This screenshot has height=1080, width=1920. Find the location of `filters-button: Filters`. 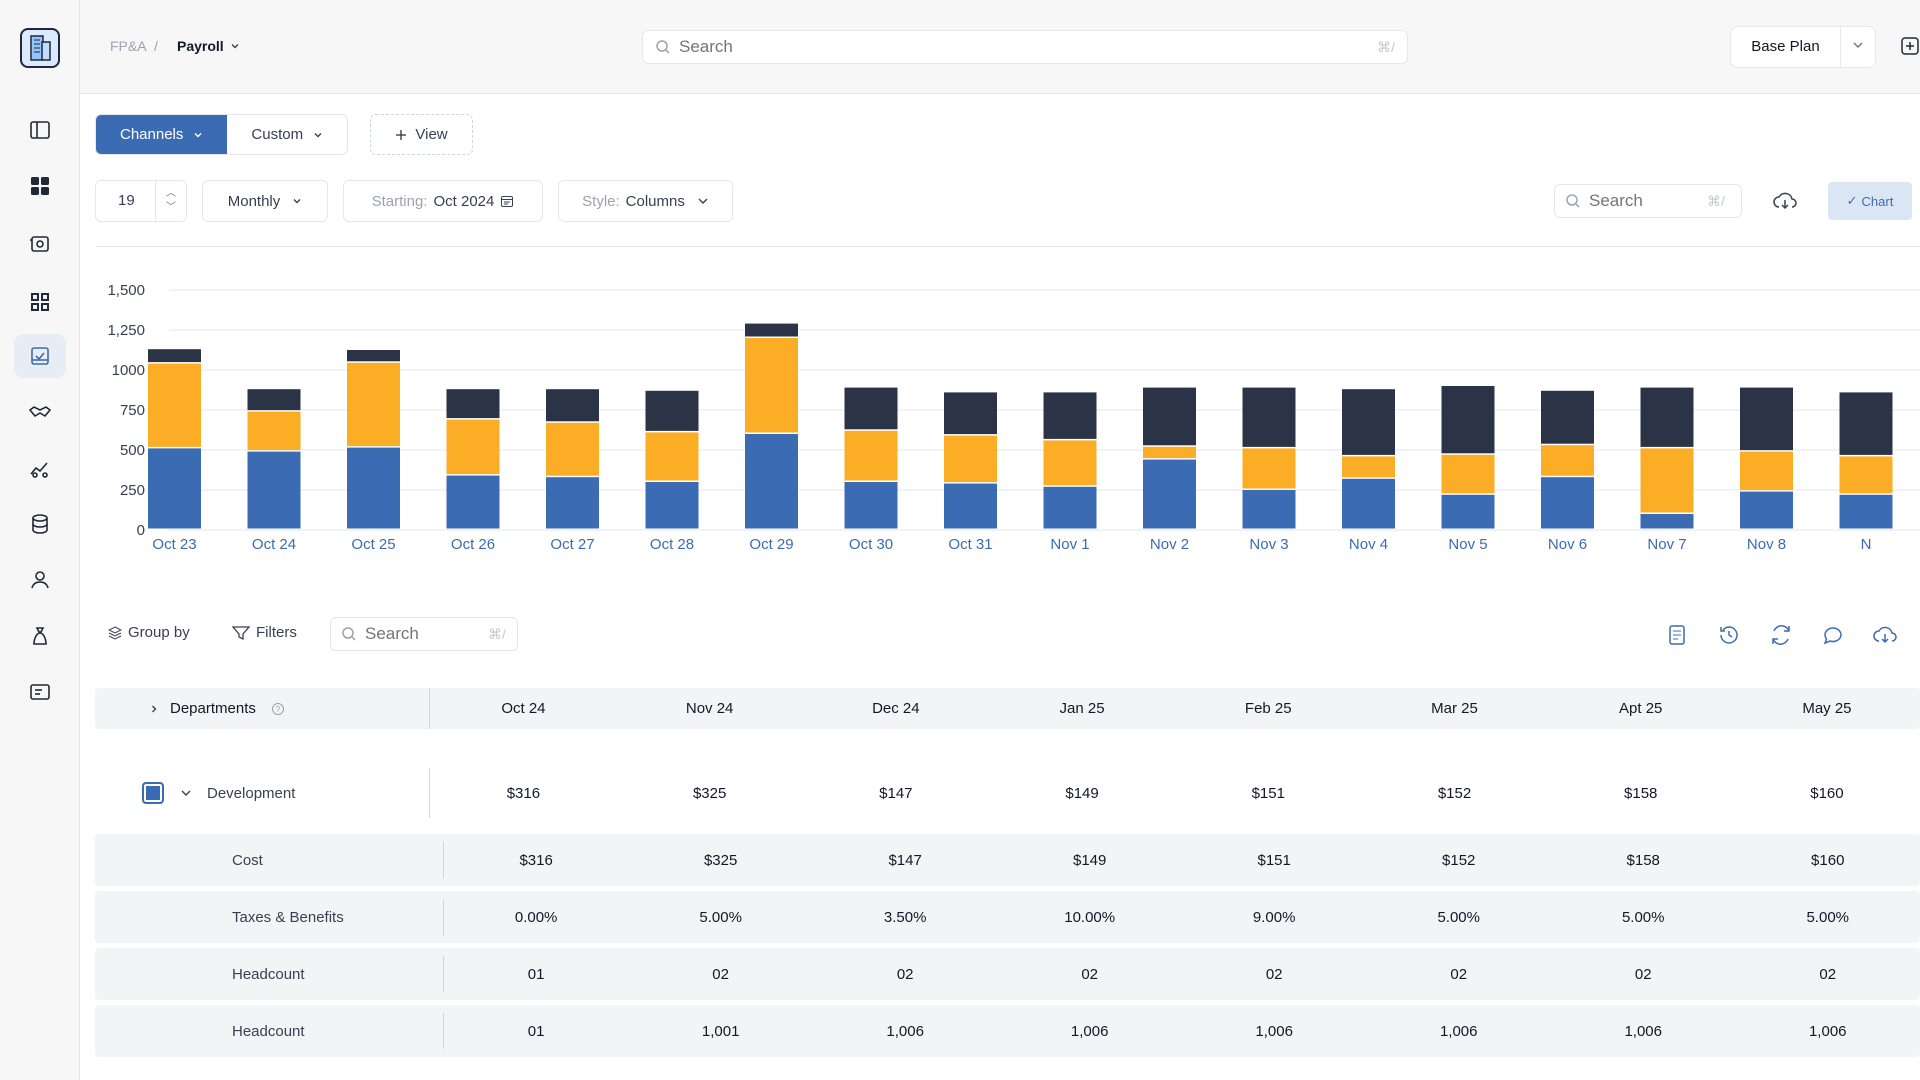

filters-button: Filters is located at coordinates (264, 632).